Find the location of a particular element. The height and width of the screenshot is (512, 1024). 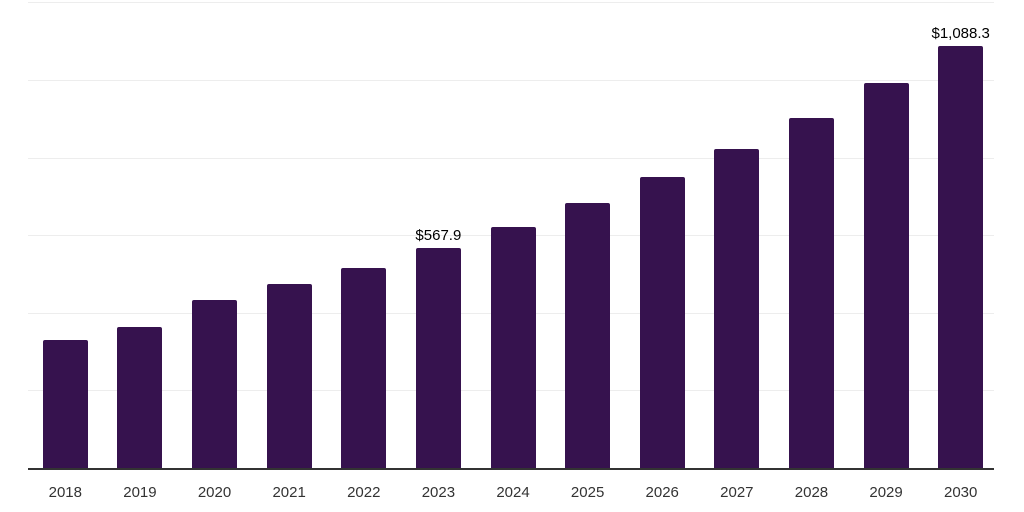

bar-2024 is located at coordinates (513, 347).